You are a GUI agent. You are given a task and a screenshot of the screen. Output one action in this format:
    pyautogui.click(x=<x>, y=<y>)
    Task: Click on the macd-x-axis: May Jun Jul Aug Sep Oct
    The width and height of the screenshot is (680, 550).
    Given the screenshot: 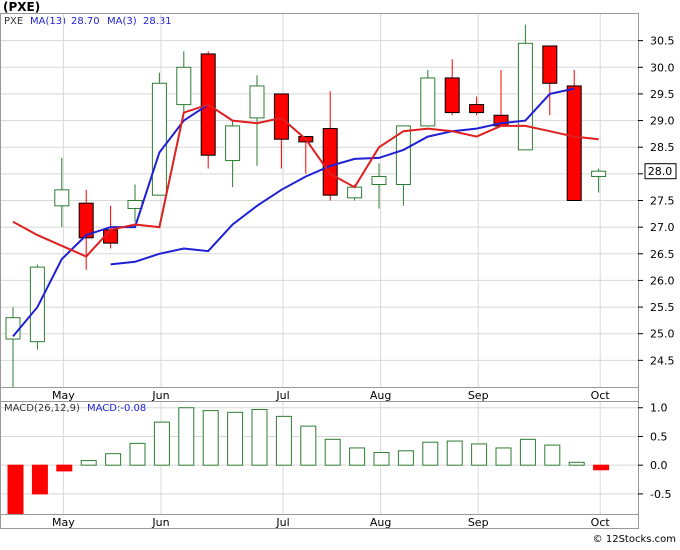 What is the action you would take?
    pyautogui.click(x=331, y=522)
    